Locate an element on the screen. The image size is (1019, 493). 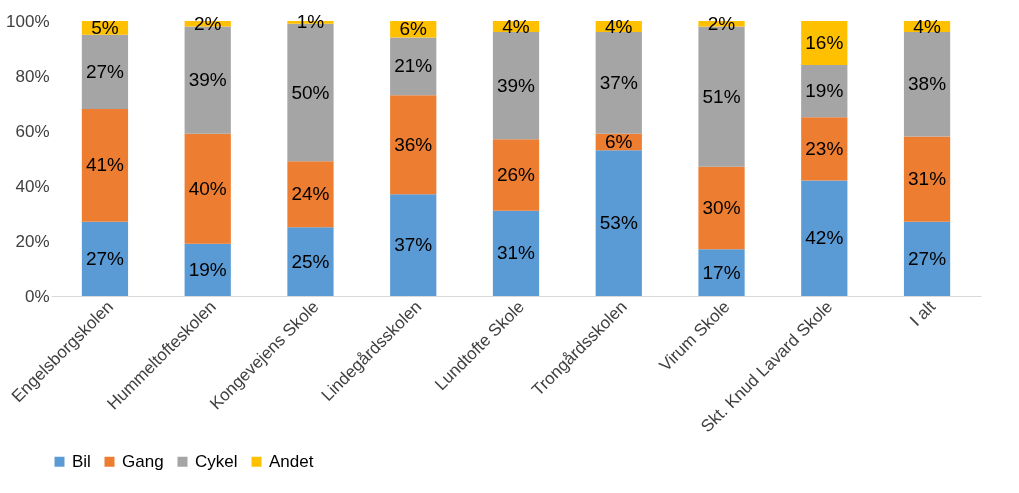
data-label: 23% is located at coordinates (824, 148).